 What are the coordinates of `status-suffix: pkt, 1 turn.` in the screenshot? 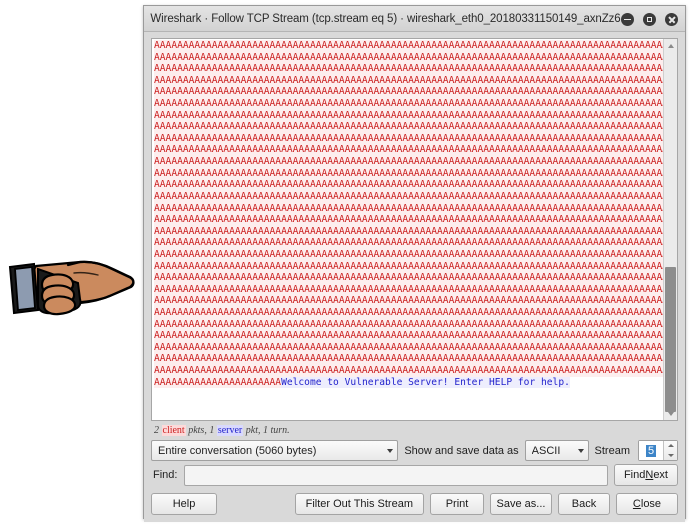 It's located at (266, 430).